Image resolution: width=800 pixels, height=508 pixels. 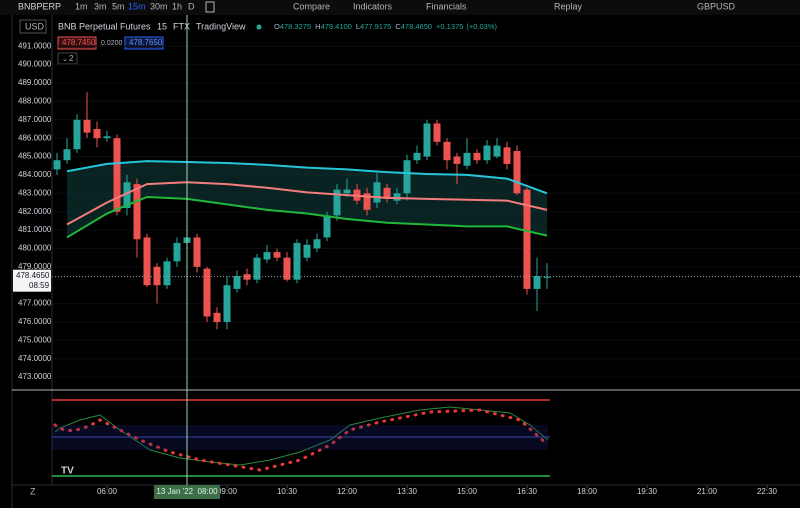 What do you see at coordinates (35, 376) in the screenshot?
I see `y-tick-label: 473.0000` at bounding box center [35, 376].